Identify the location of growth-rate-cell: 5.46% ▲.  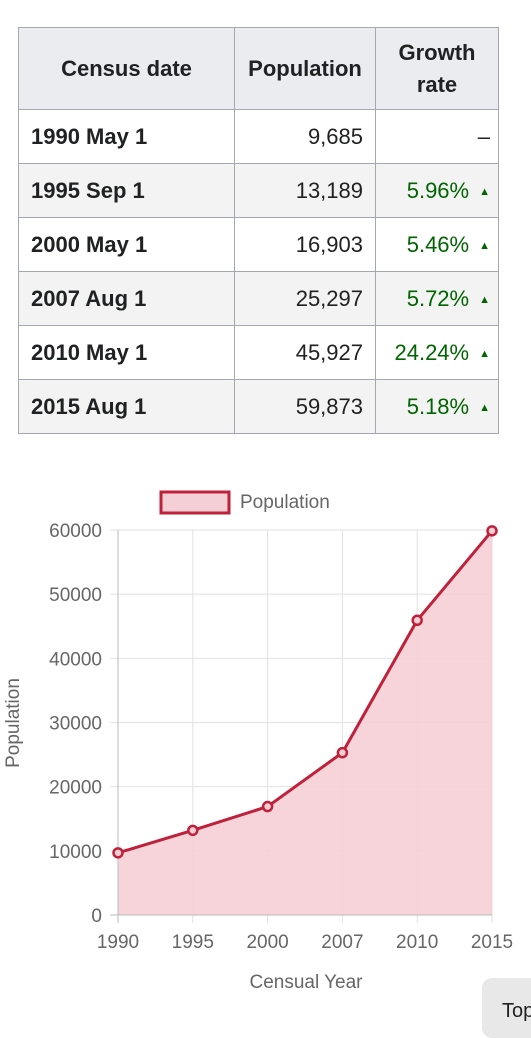
(437, 244).